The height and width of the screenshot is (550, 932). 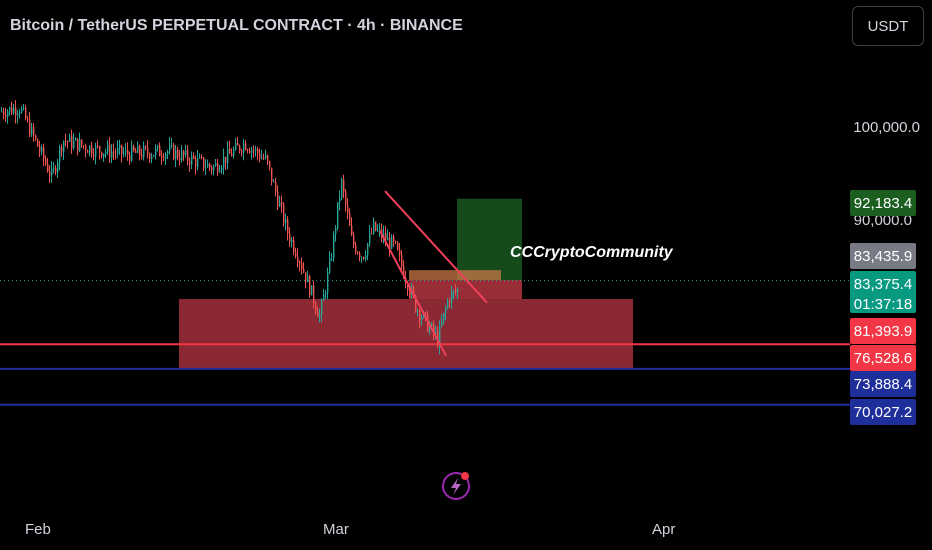 What do you see at coordinates (888, 26) in the screenshot?
I see `currency-button: USDT` at bounding box center [888, 26].